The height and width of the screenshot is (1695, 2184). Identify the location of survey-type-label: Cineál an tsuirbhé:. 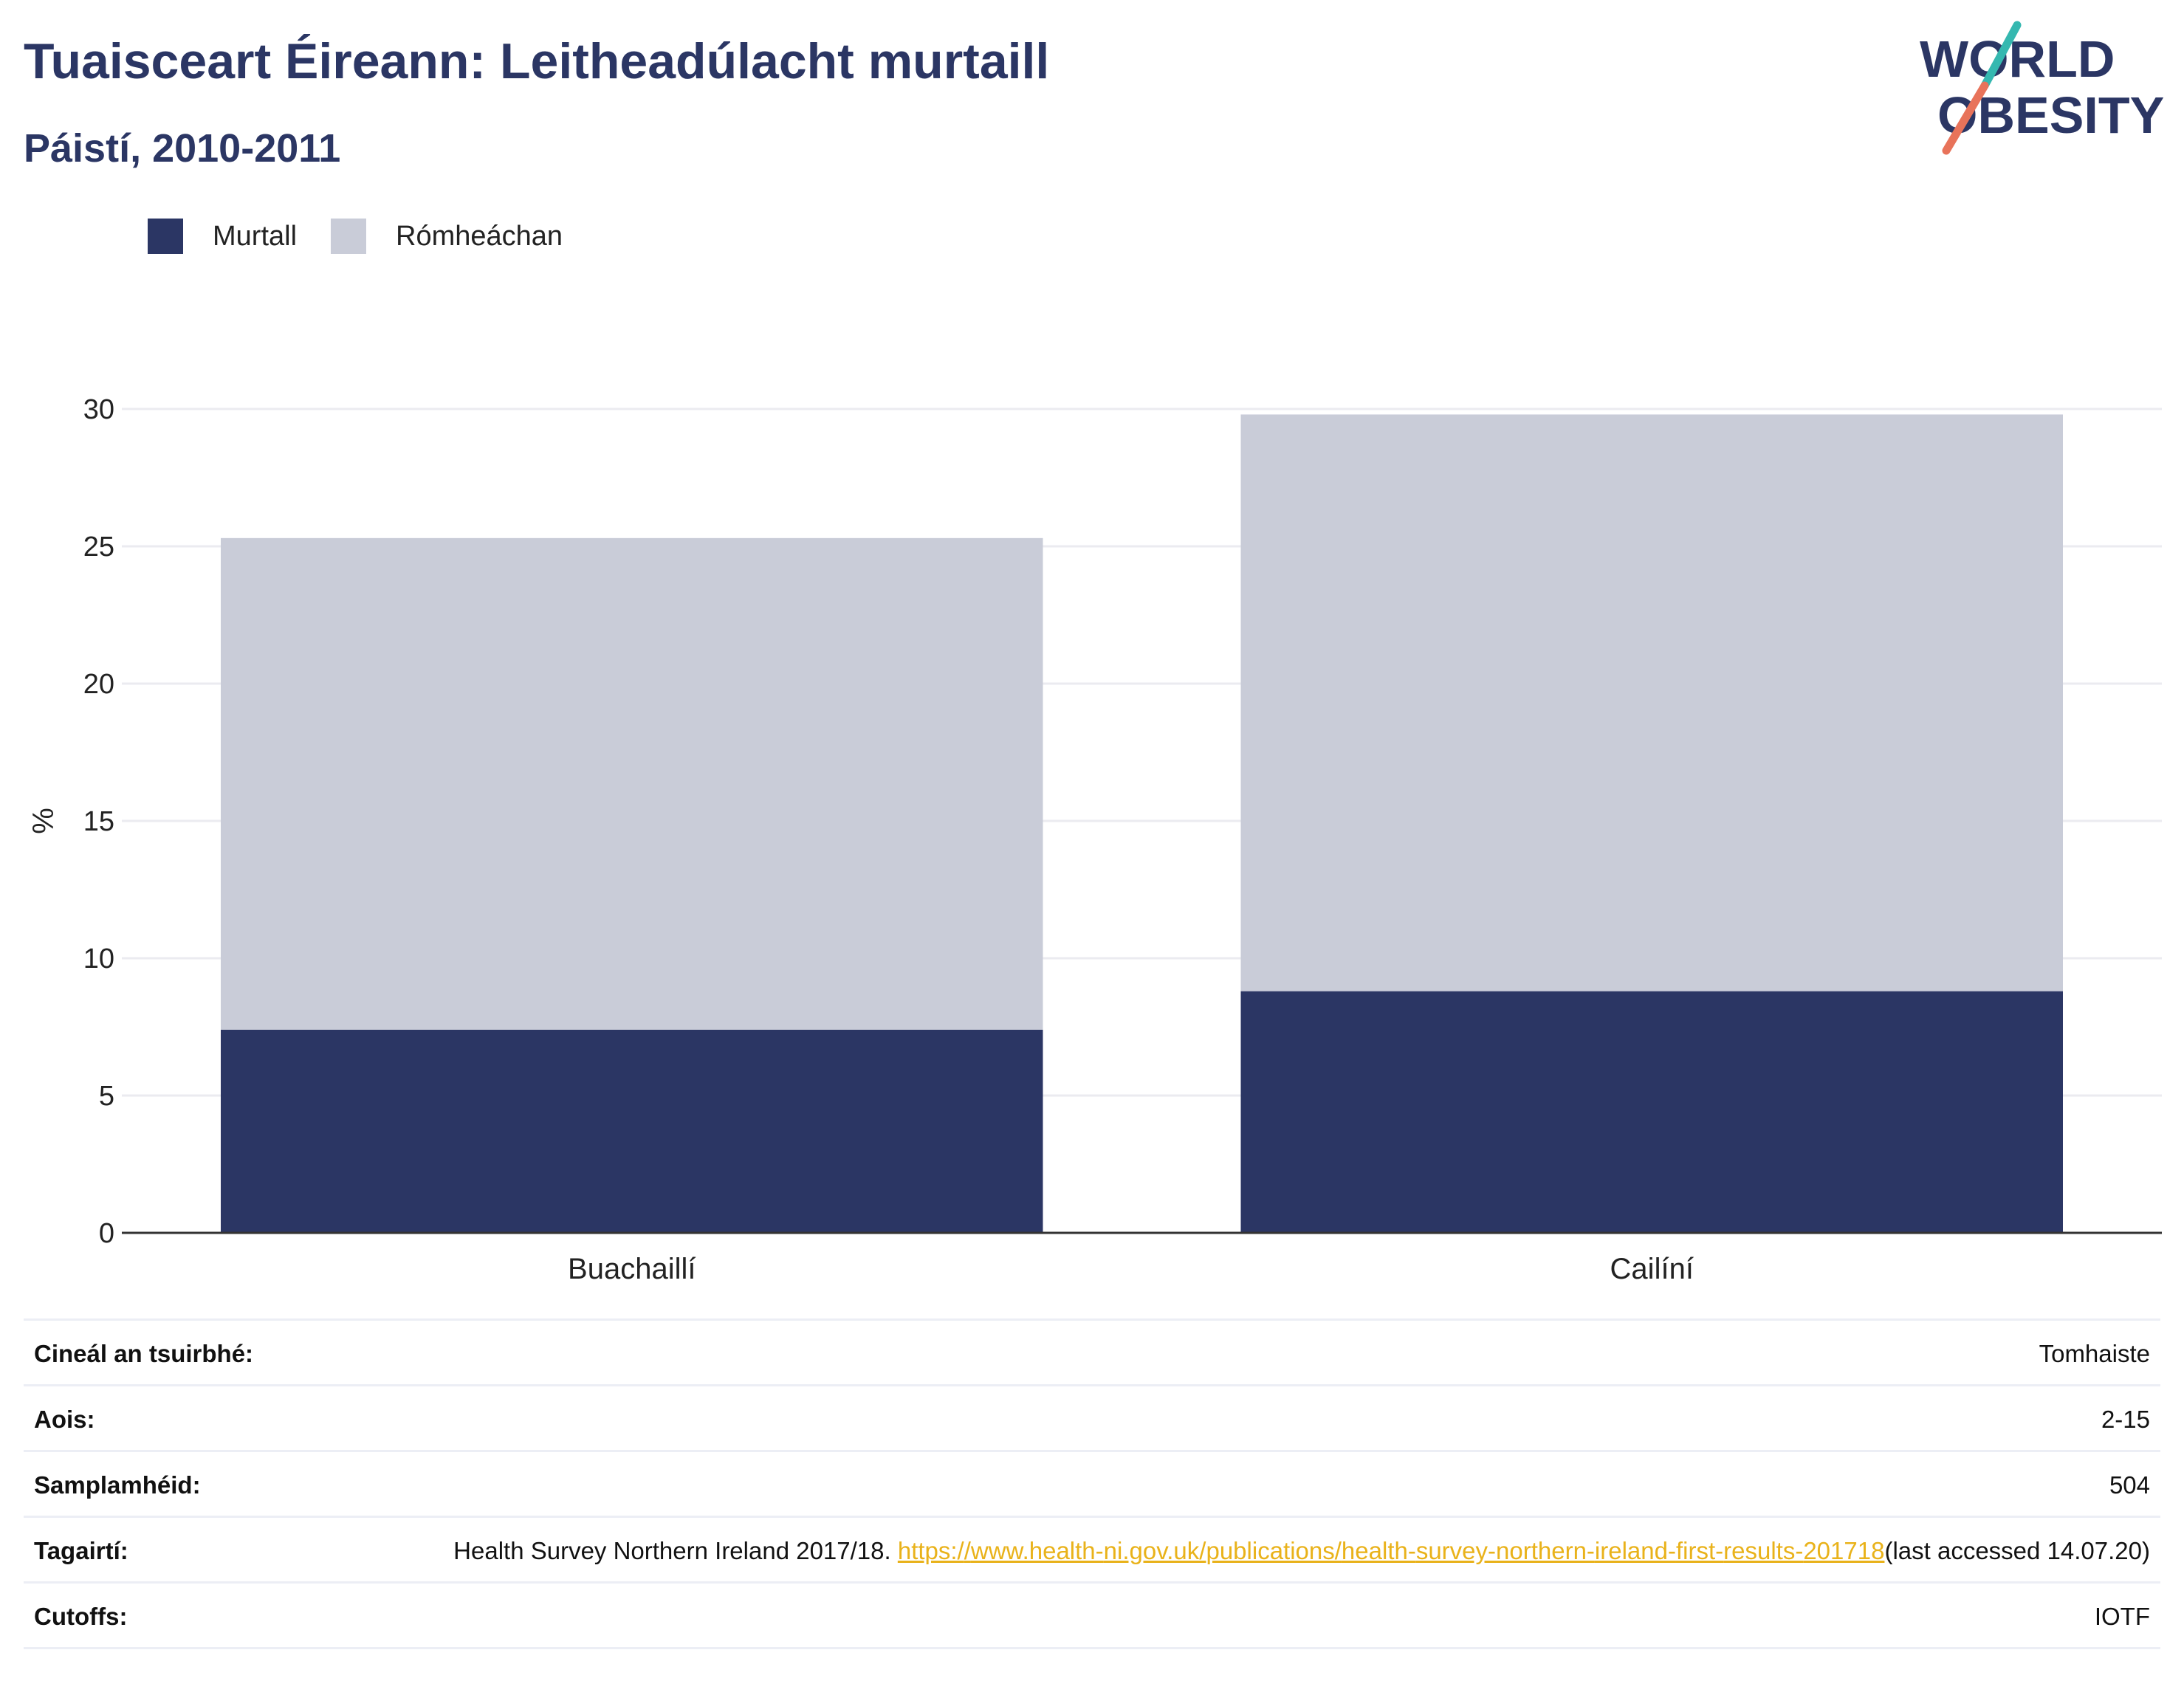
(189, 1352).